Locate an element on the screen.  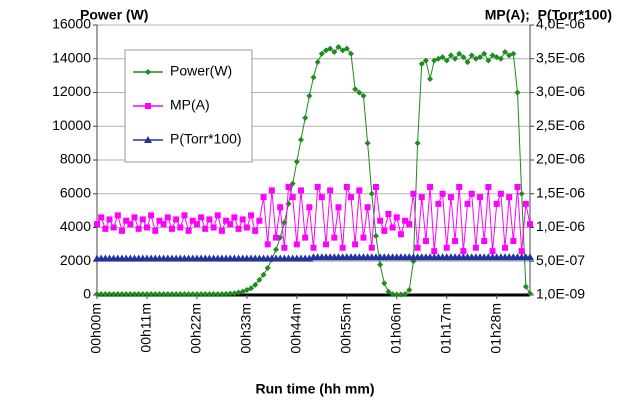
y-tick-label: 10000 is located at coordinates (71, 125).